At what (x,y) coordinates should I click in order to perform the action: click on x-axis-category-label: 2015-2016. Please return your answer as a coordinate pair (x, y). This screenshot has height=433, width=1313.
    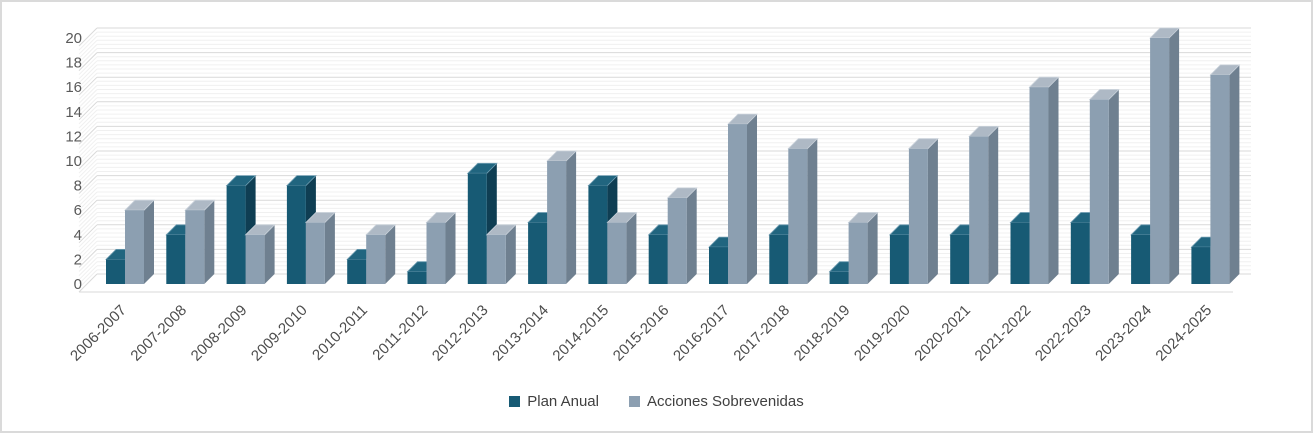
    Looking at the image, I should click on (641, 333).